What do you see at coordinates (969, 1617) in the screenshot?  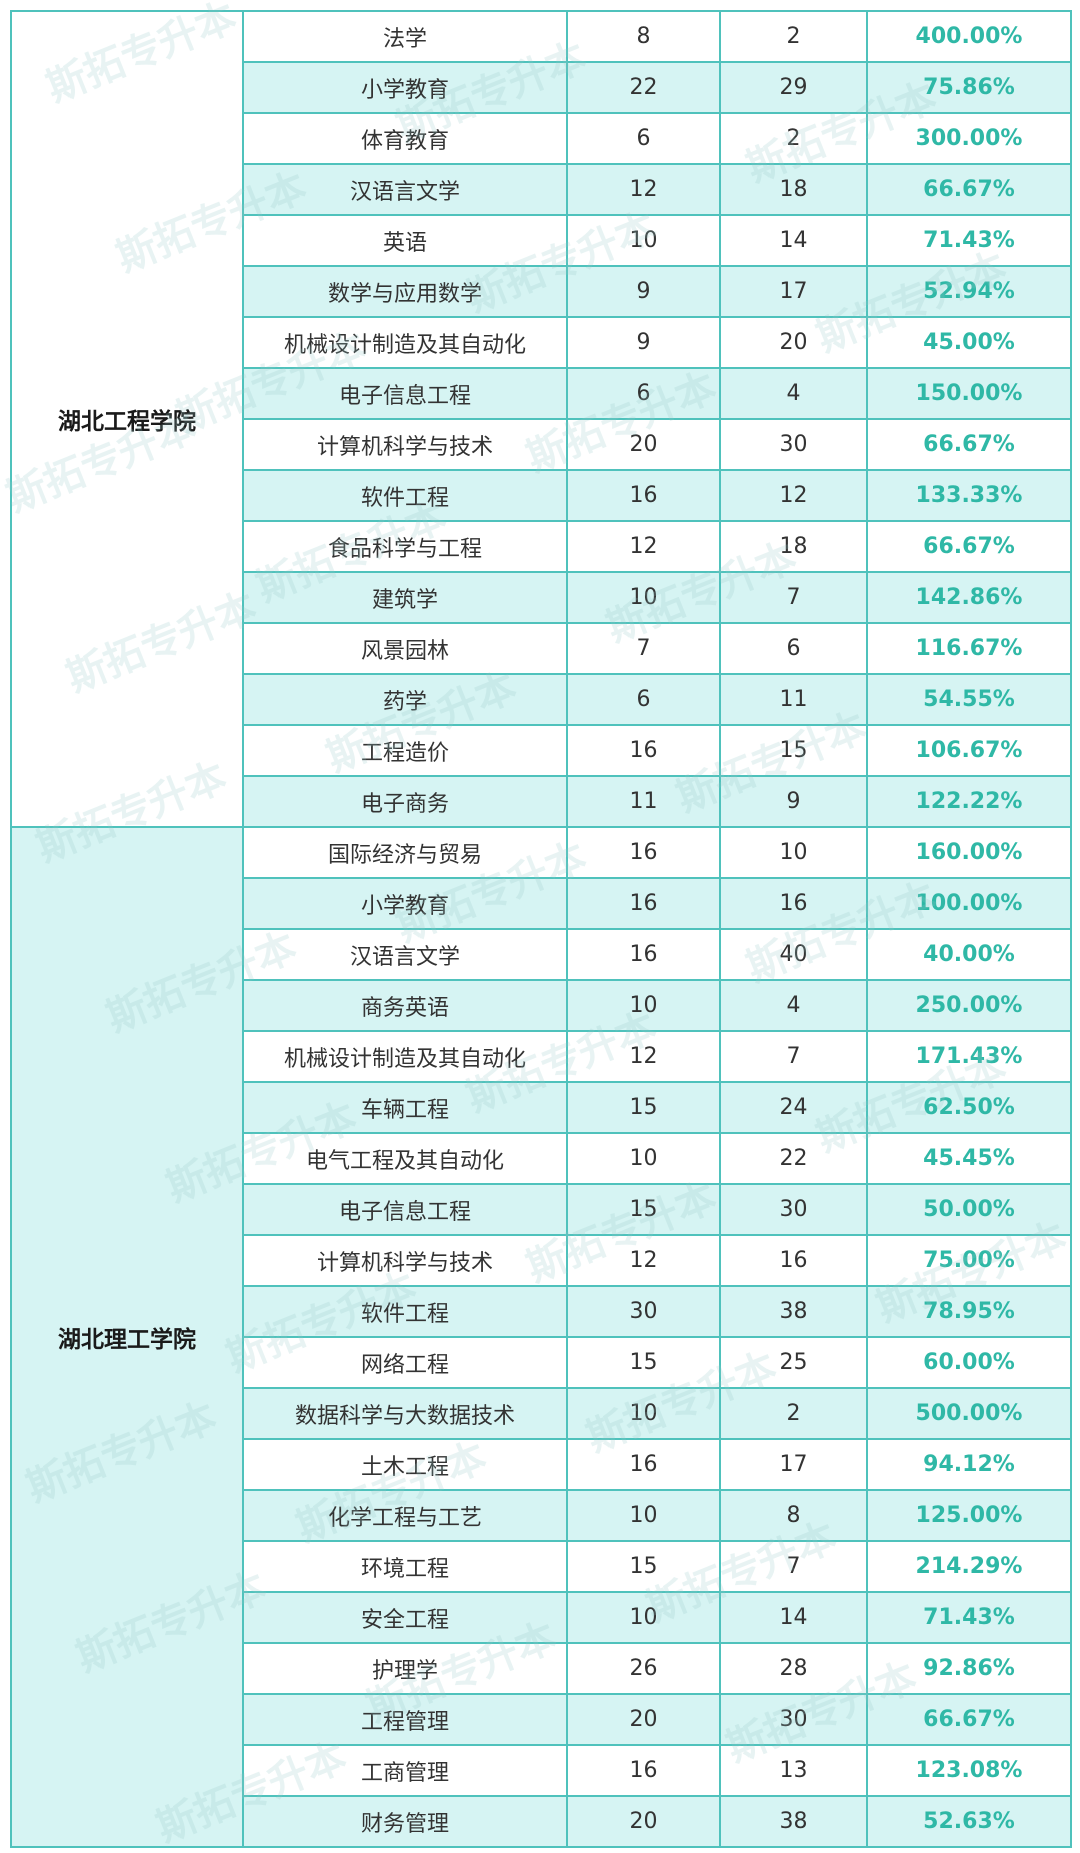 I see `ratio-cell: 71.43%` at bounding box center [969, 1617].